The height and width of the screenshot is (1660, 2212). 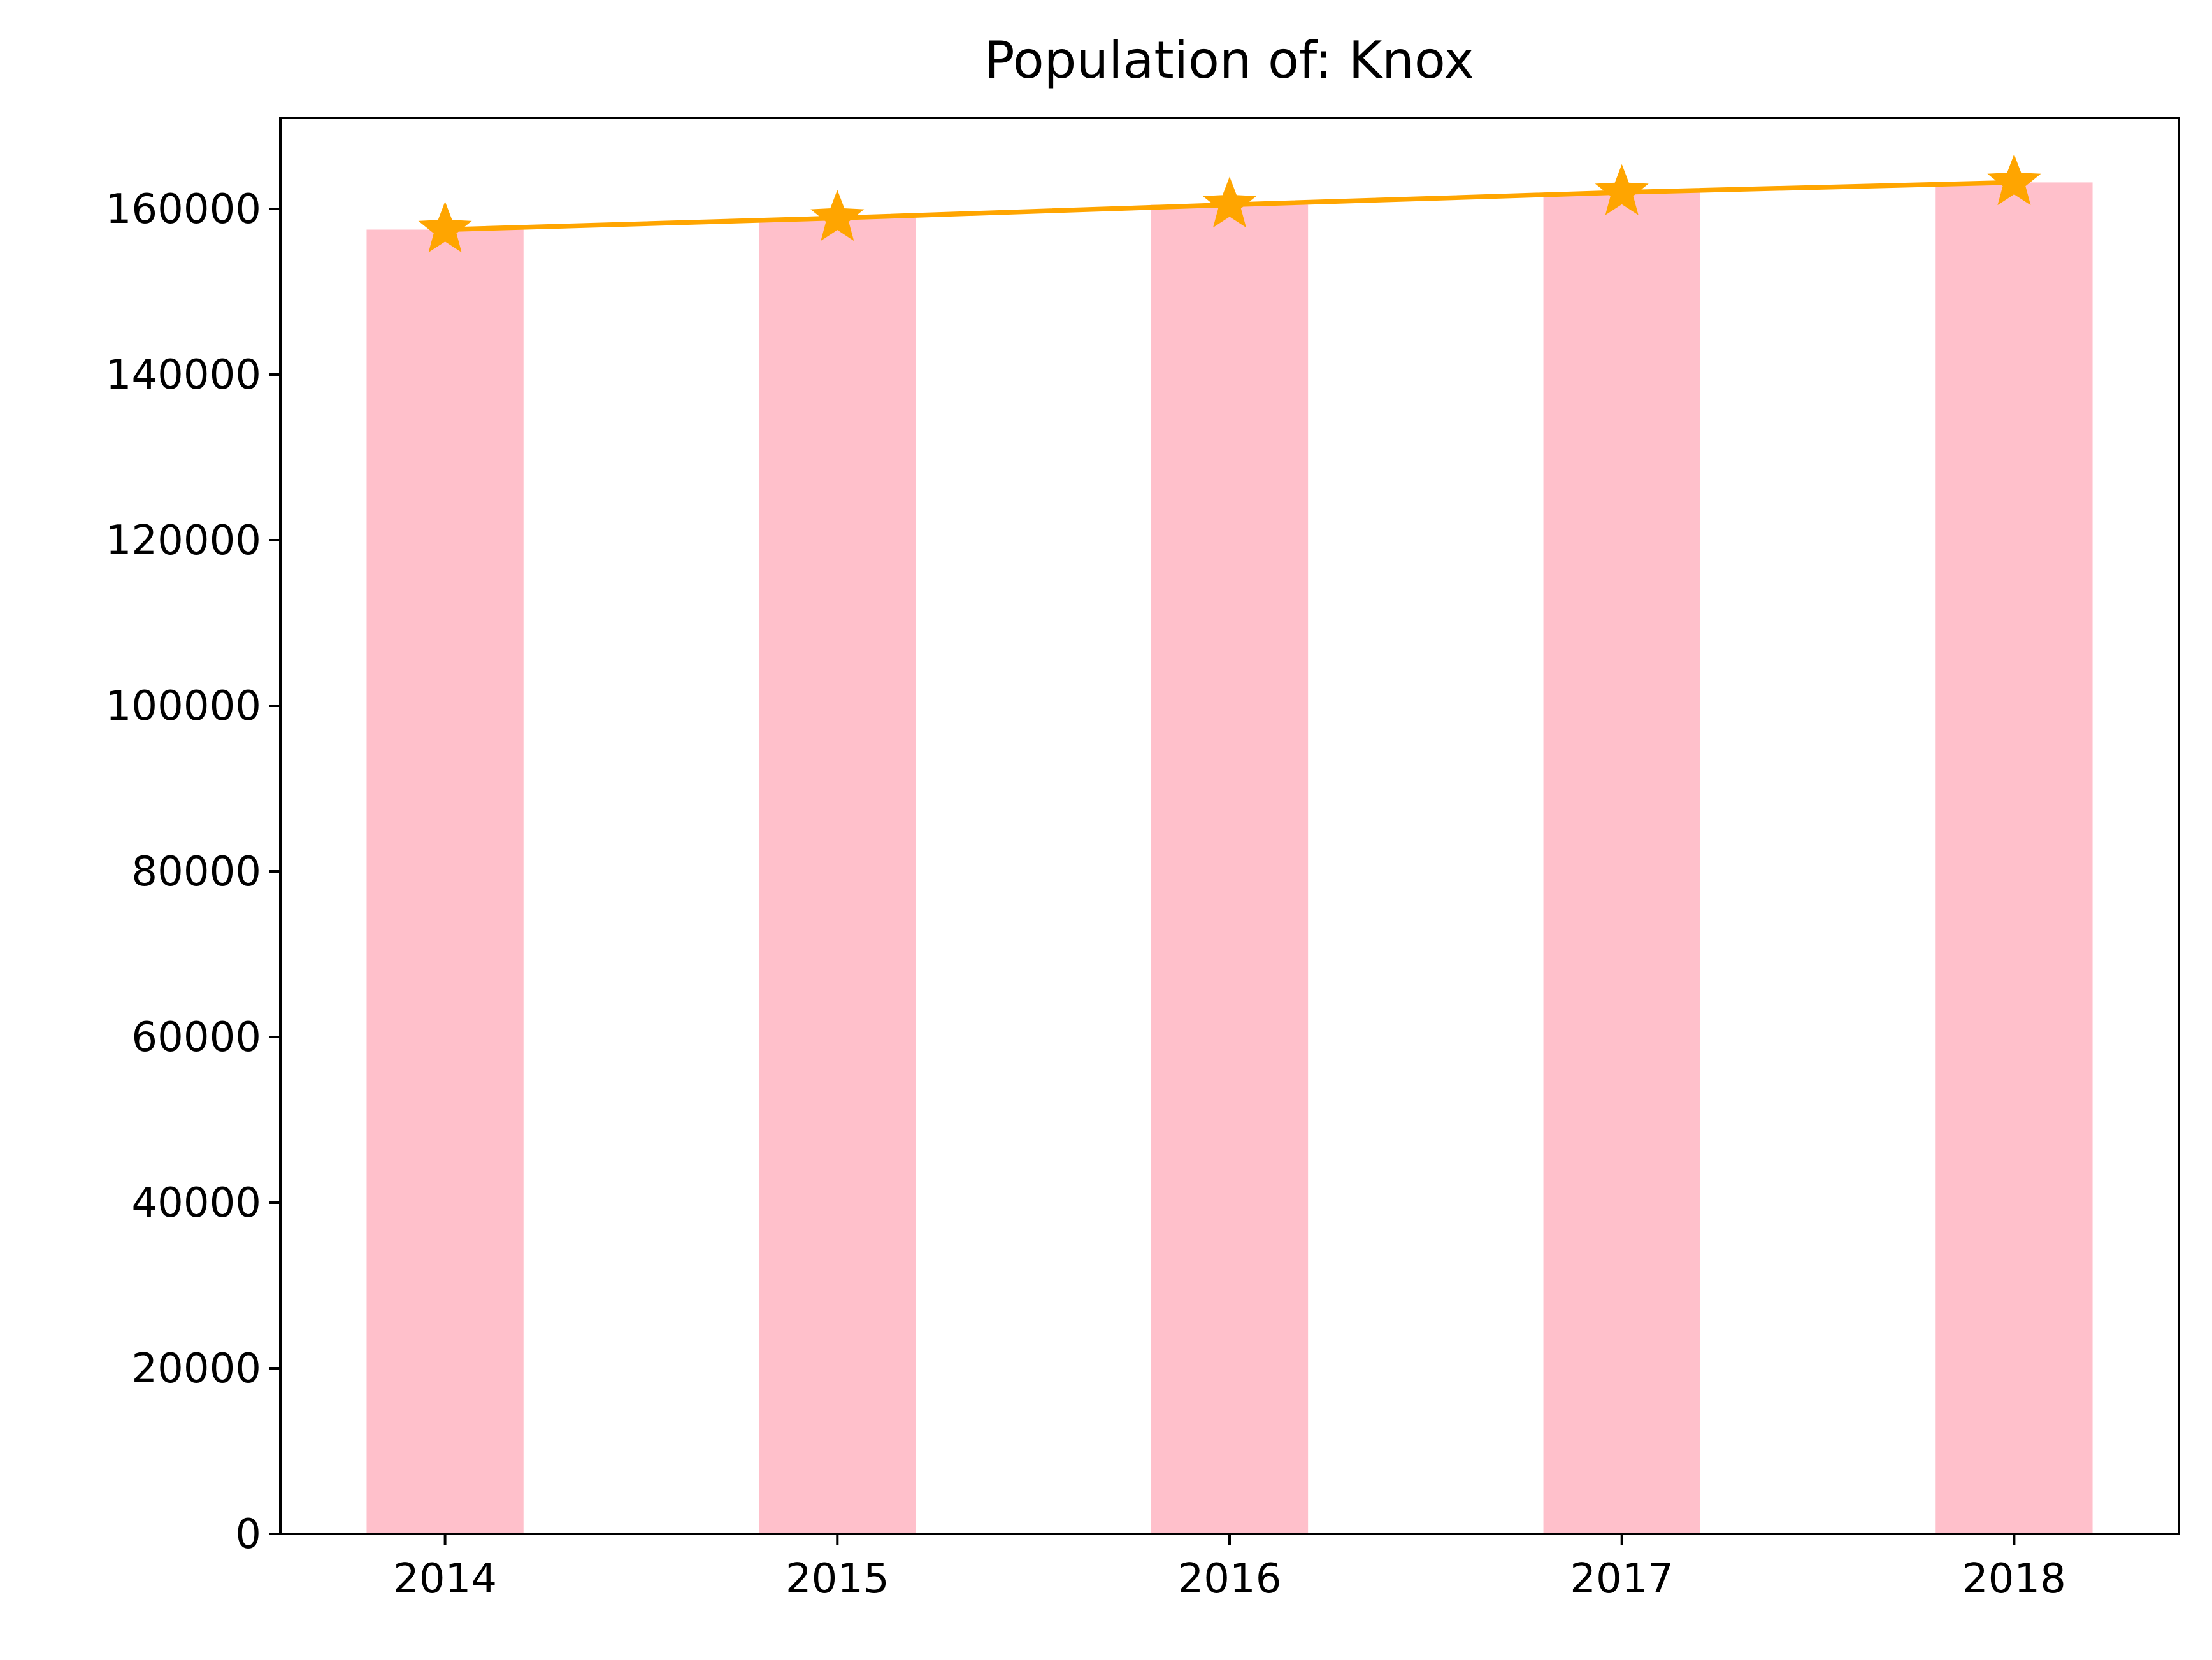 What do you see at coordinates (1622, 189) in the screenshot?
I see `star-marker-2017` at bounding box center [1622, 189].